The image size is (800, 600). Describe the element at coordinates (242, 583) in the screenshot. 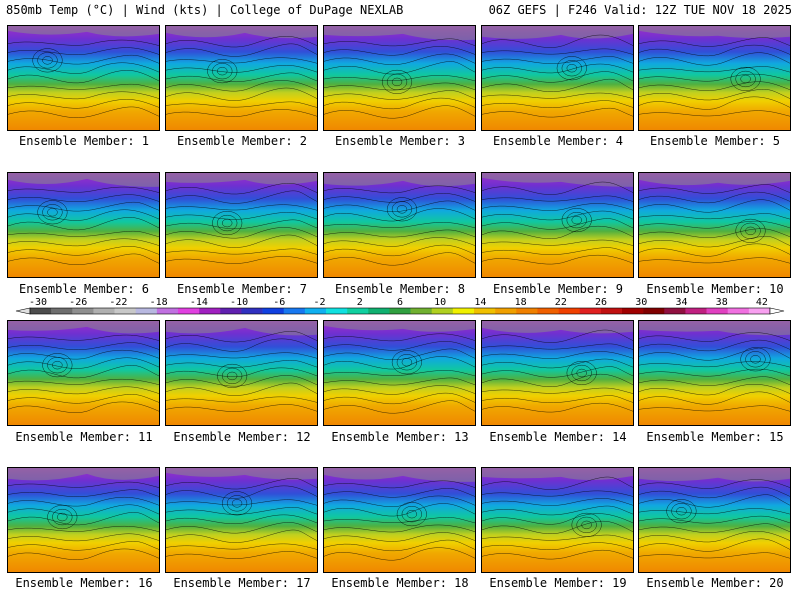

I see `ensemble-member-caption: Ensemble Member: 17` at that location.